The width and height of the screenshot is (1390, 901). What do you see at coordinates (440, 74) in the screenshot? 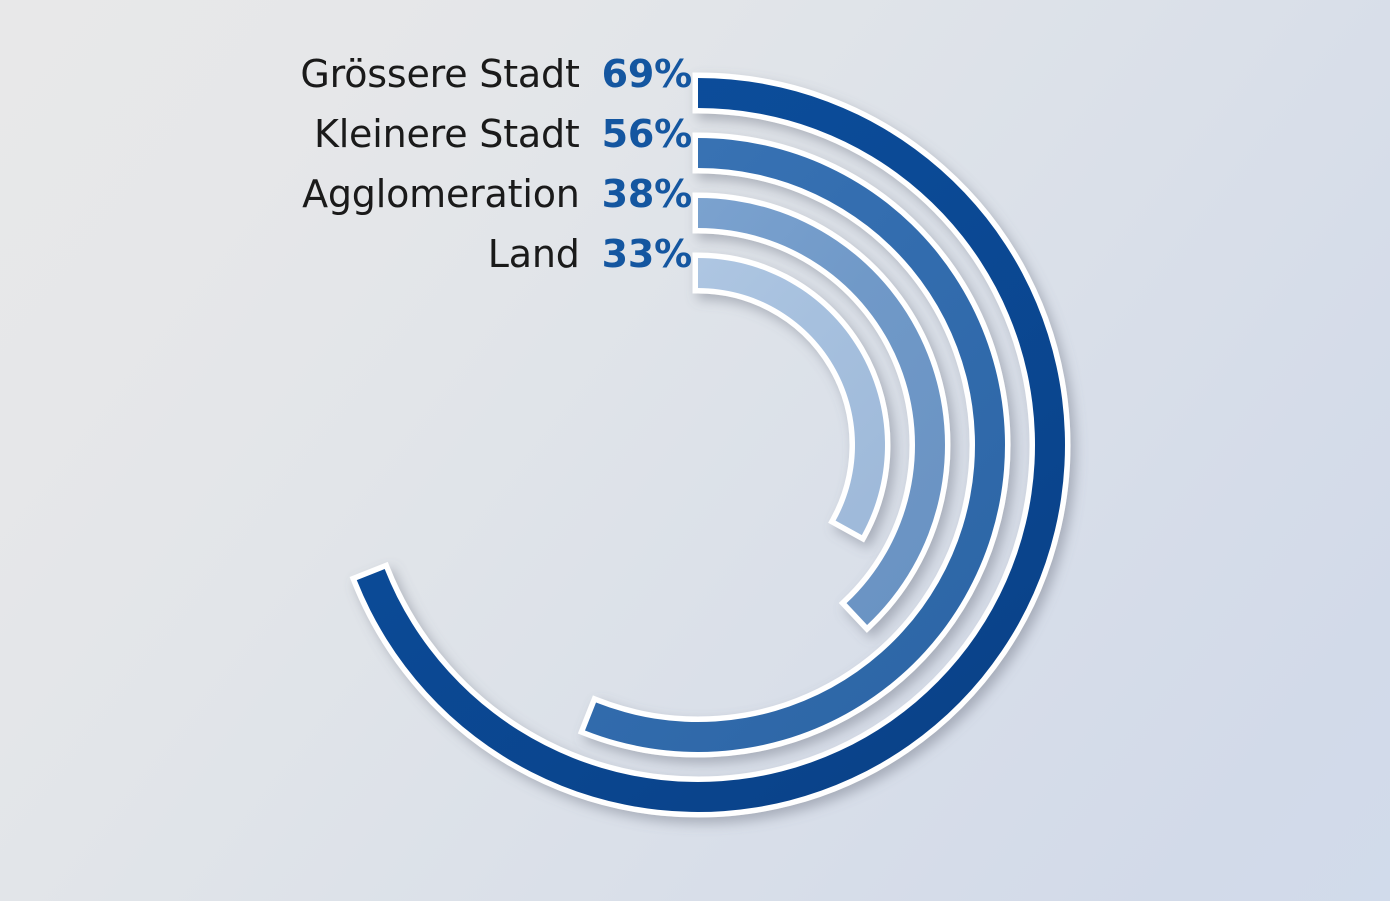
I see `legend-label-groessere-stadt: Grössere Stadt` at bounding box center [440, 74].